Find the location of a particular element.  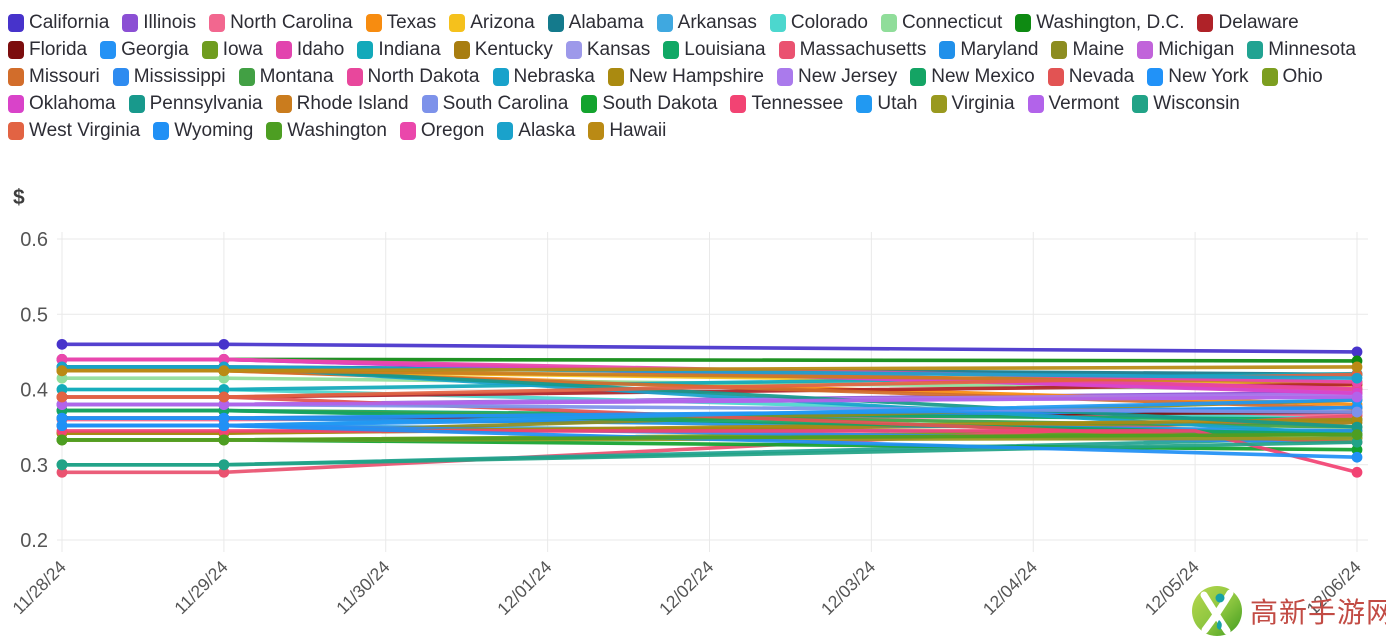

legend-item-west-virginia: West Virginia is located at coordinates (74, 131).